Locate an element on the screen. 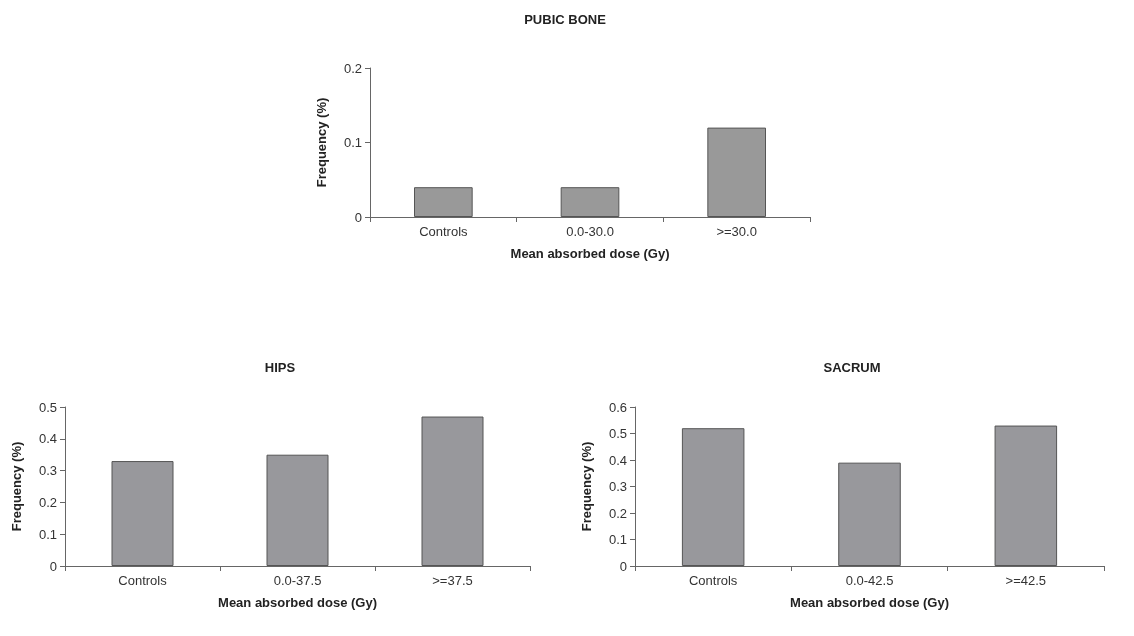 This screenshot has width=1134, height=636. x-tick-label: 0.0-42.5 is located at coordinates (869, 580).